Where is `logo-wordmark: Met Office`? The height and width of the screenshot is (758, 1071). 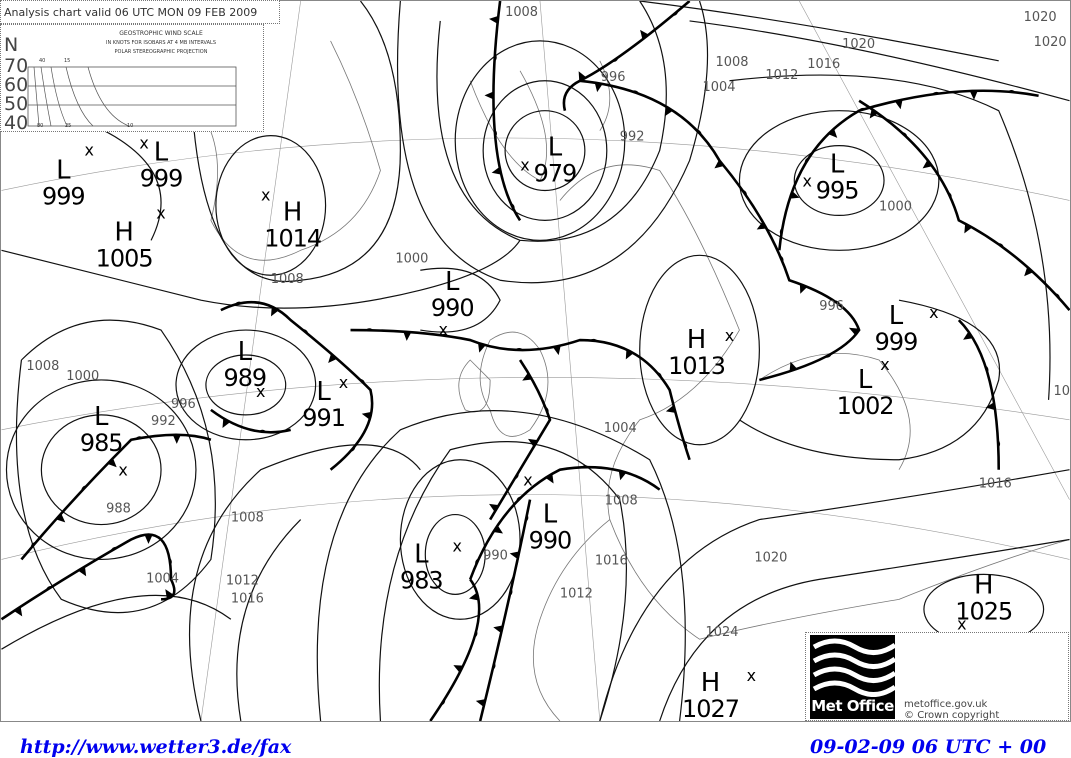
logo-wordmark: Met Office is located at coordinates (852, 706).